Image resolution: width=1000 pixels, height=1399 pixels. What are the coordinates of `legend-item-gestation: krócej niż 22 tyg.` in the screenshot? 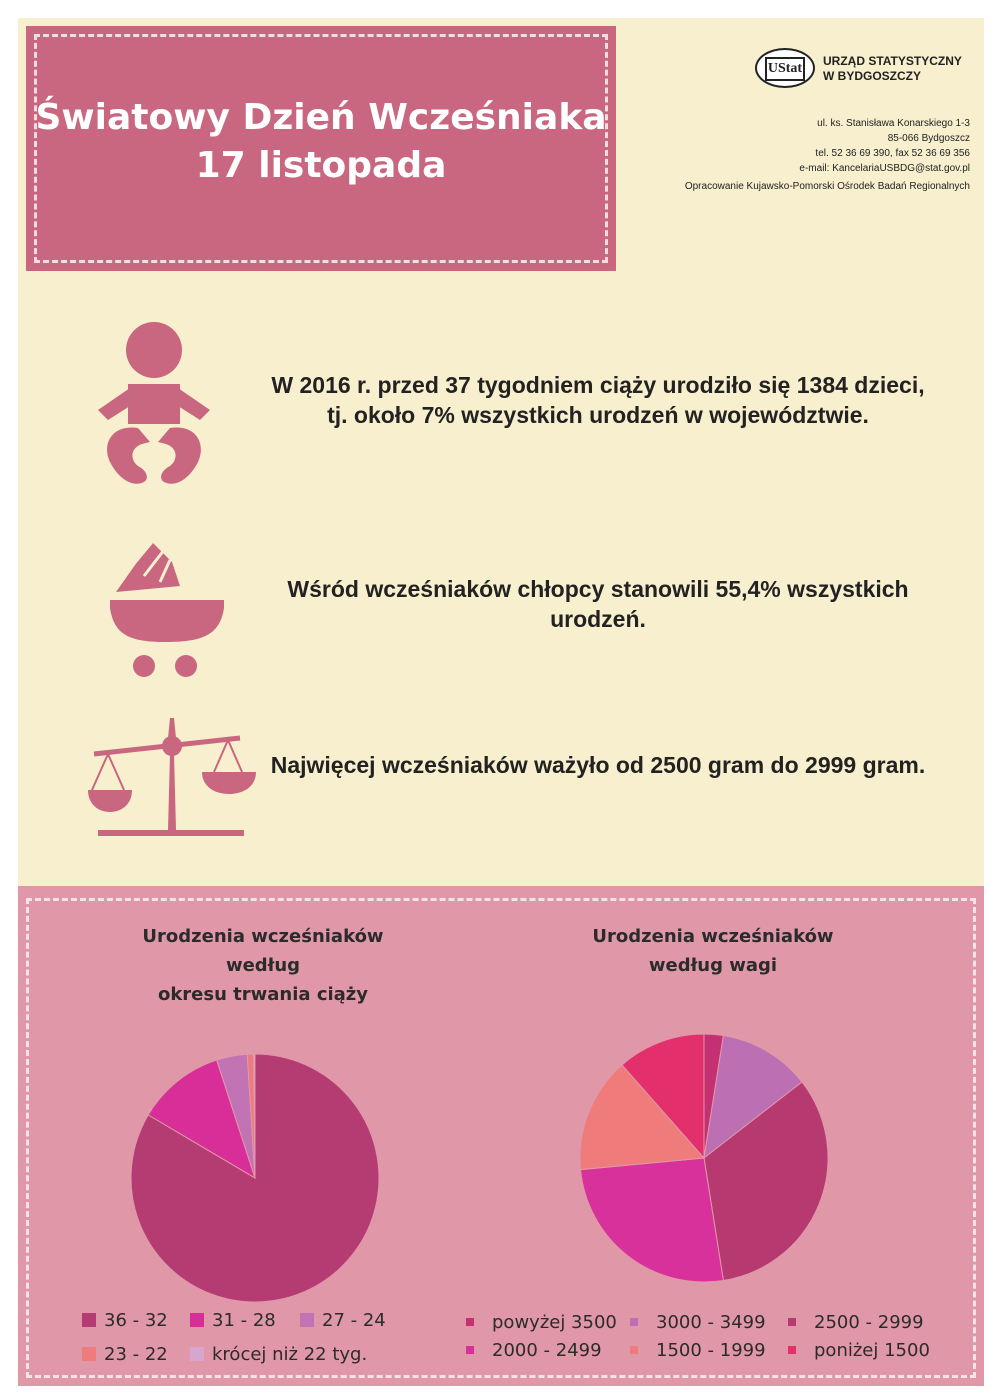 It's located at (278, 1355).